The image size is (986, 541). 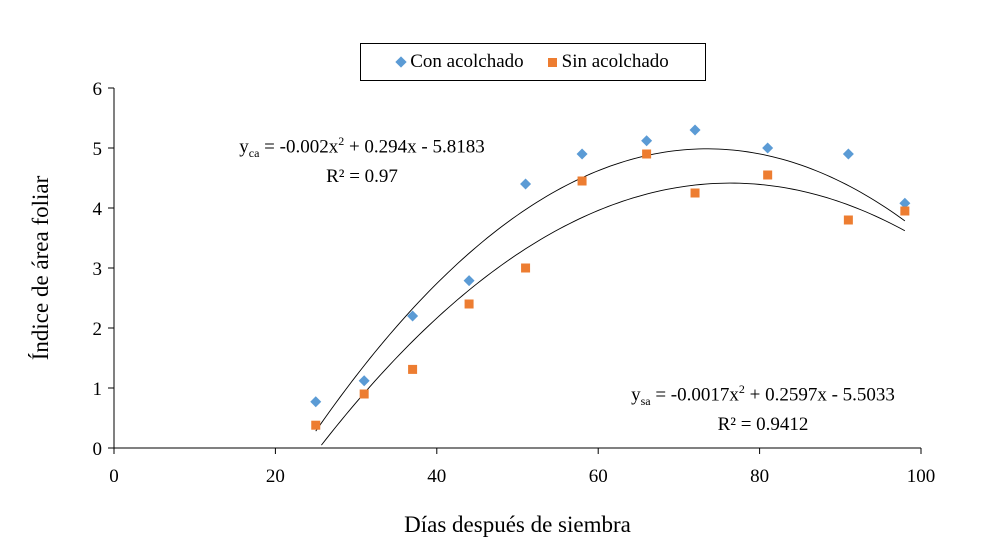 I want to click on y-axis-title: Índice de área foliar, so click(x=40, y=267).